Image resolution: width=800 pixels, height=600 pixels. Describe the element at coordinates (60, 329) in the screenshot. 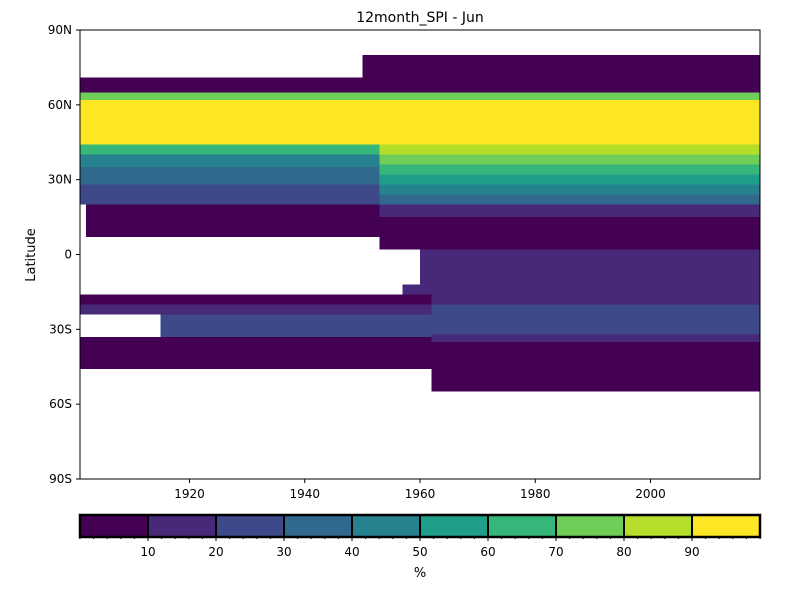

I see `y-tick-label: 30S` at that location.